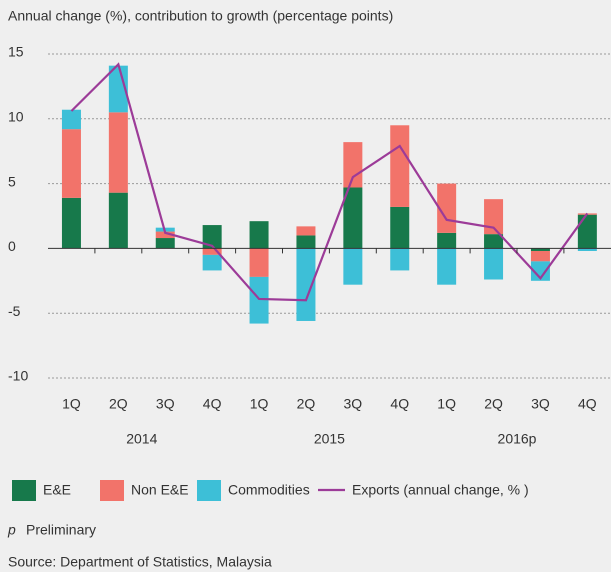 The width and height of the screenshot is (611, 572). Describe the element at coordinates (61, 530) in the screenshot. I see `note: Preliminary` at that location.